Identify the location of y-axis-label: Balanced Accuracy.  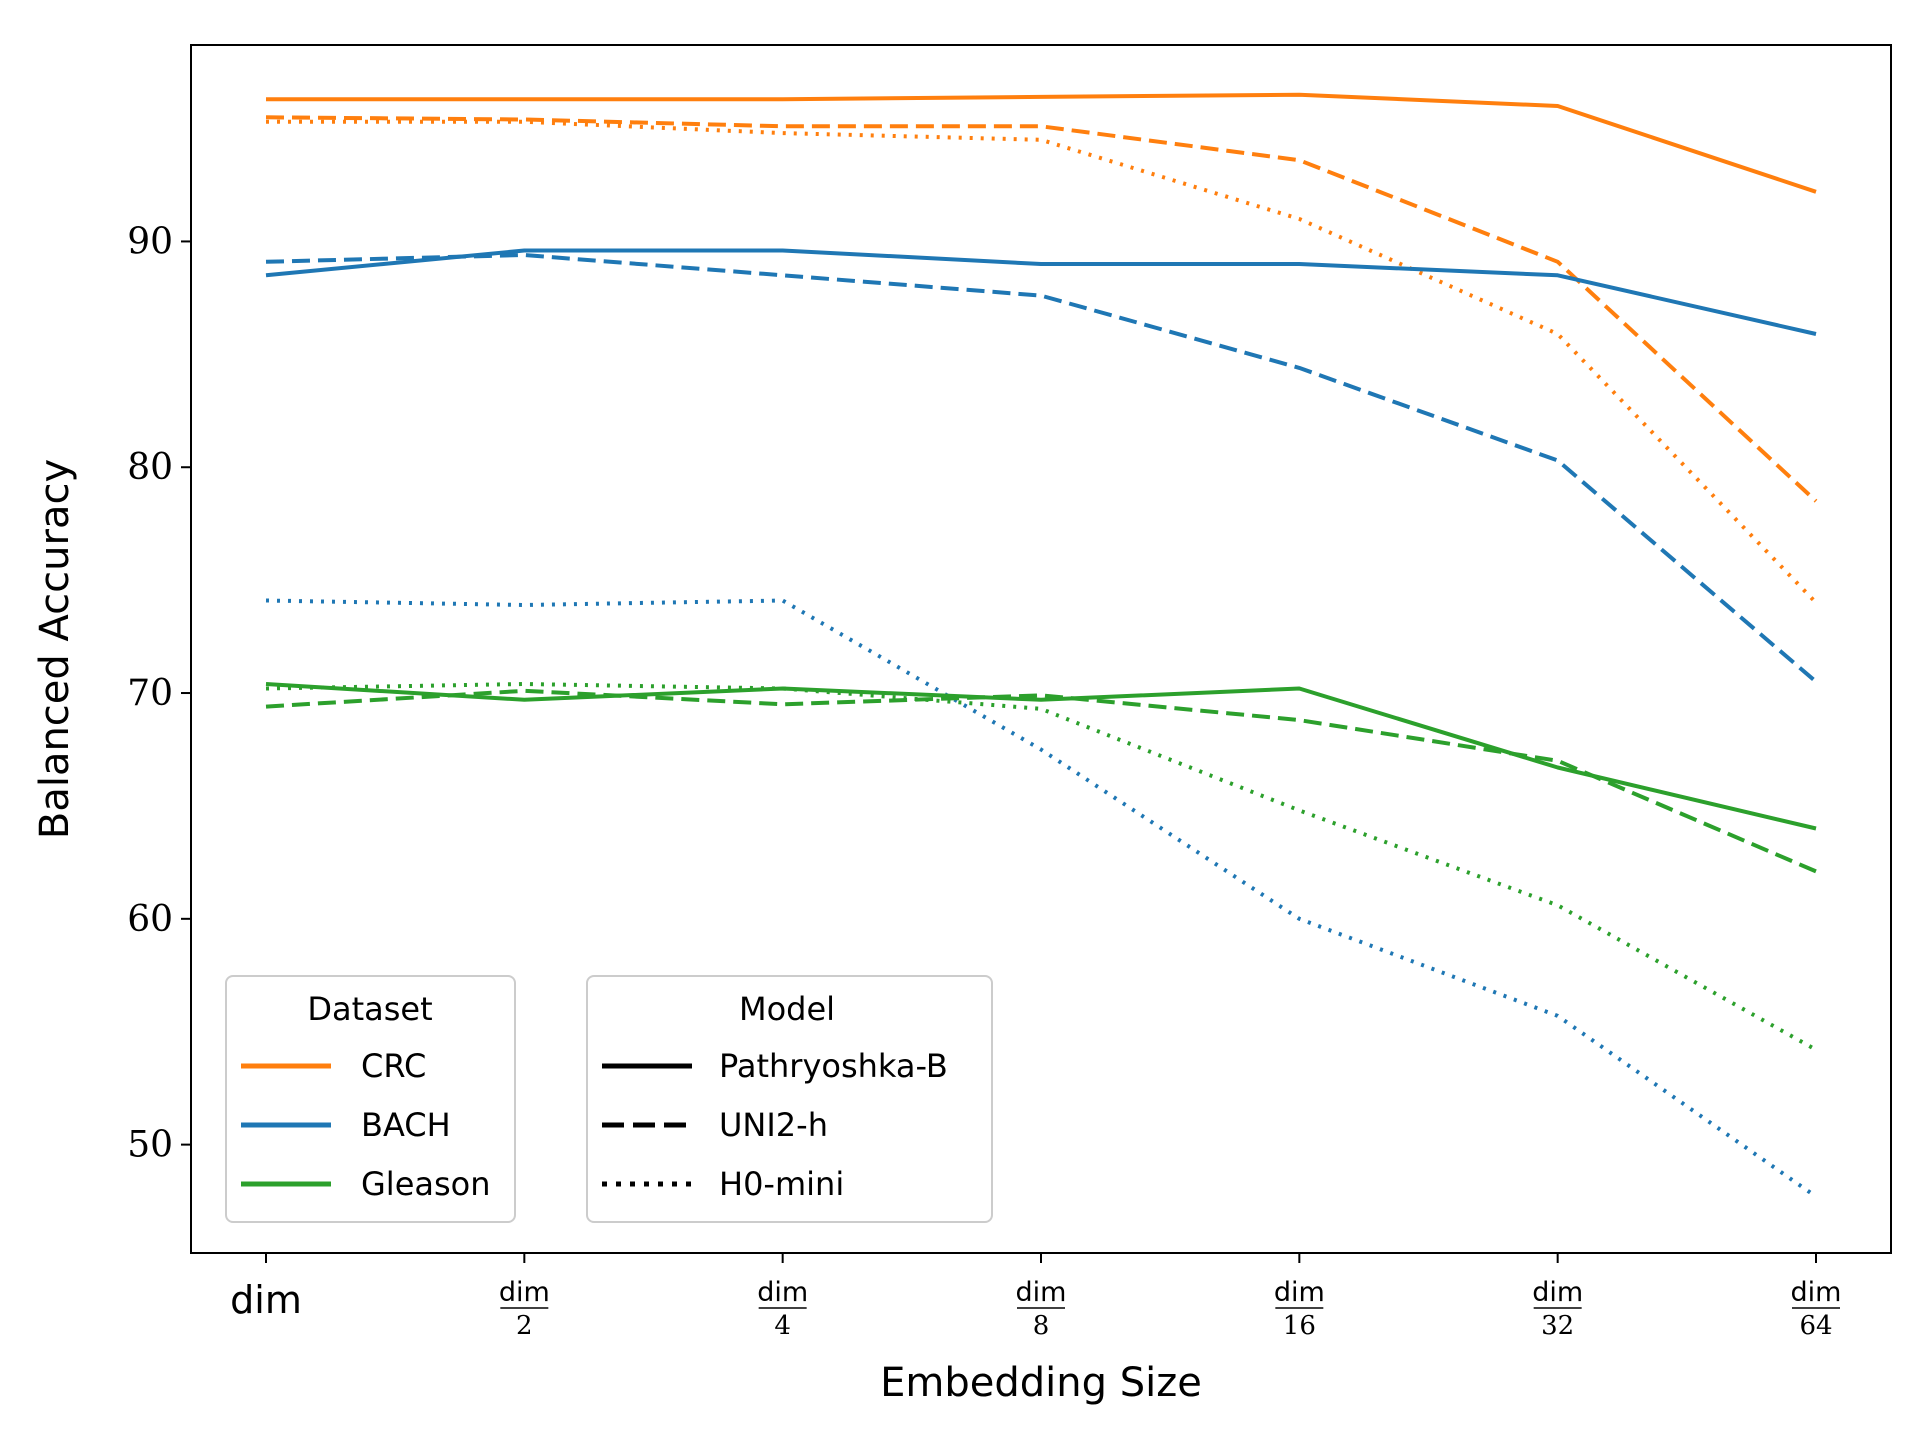
(55, 649).